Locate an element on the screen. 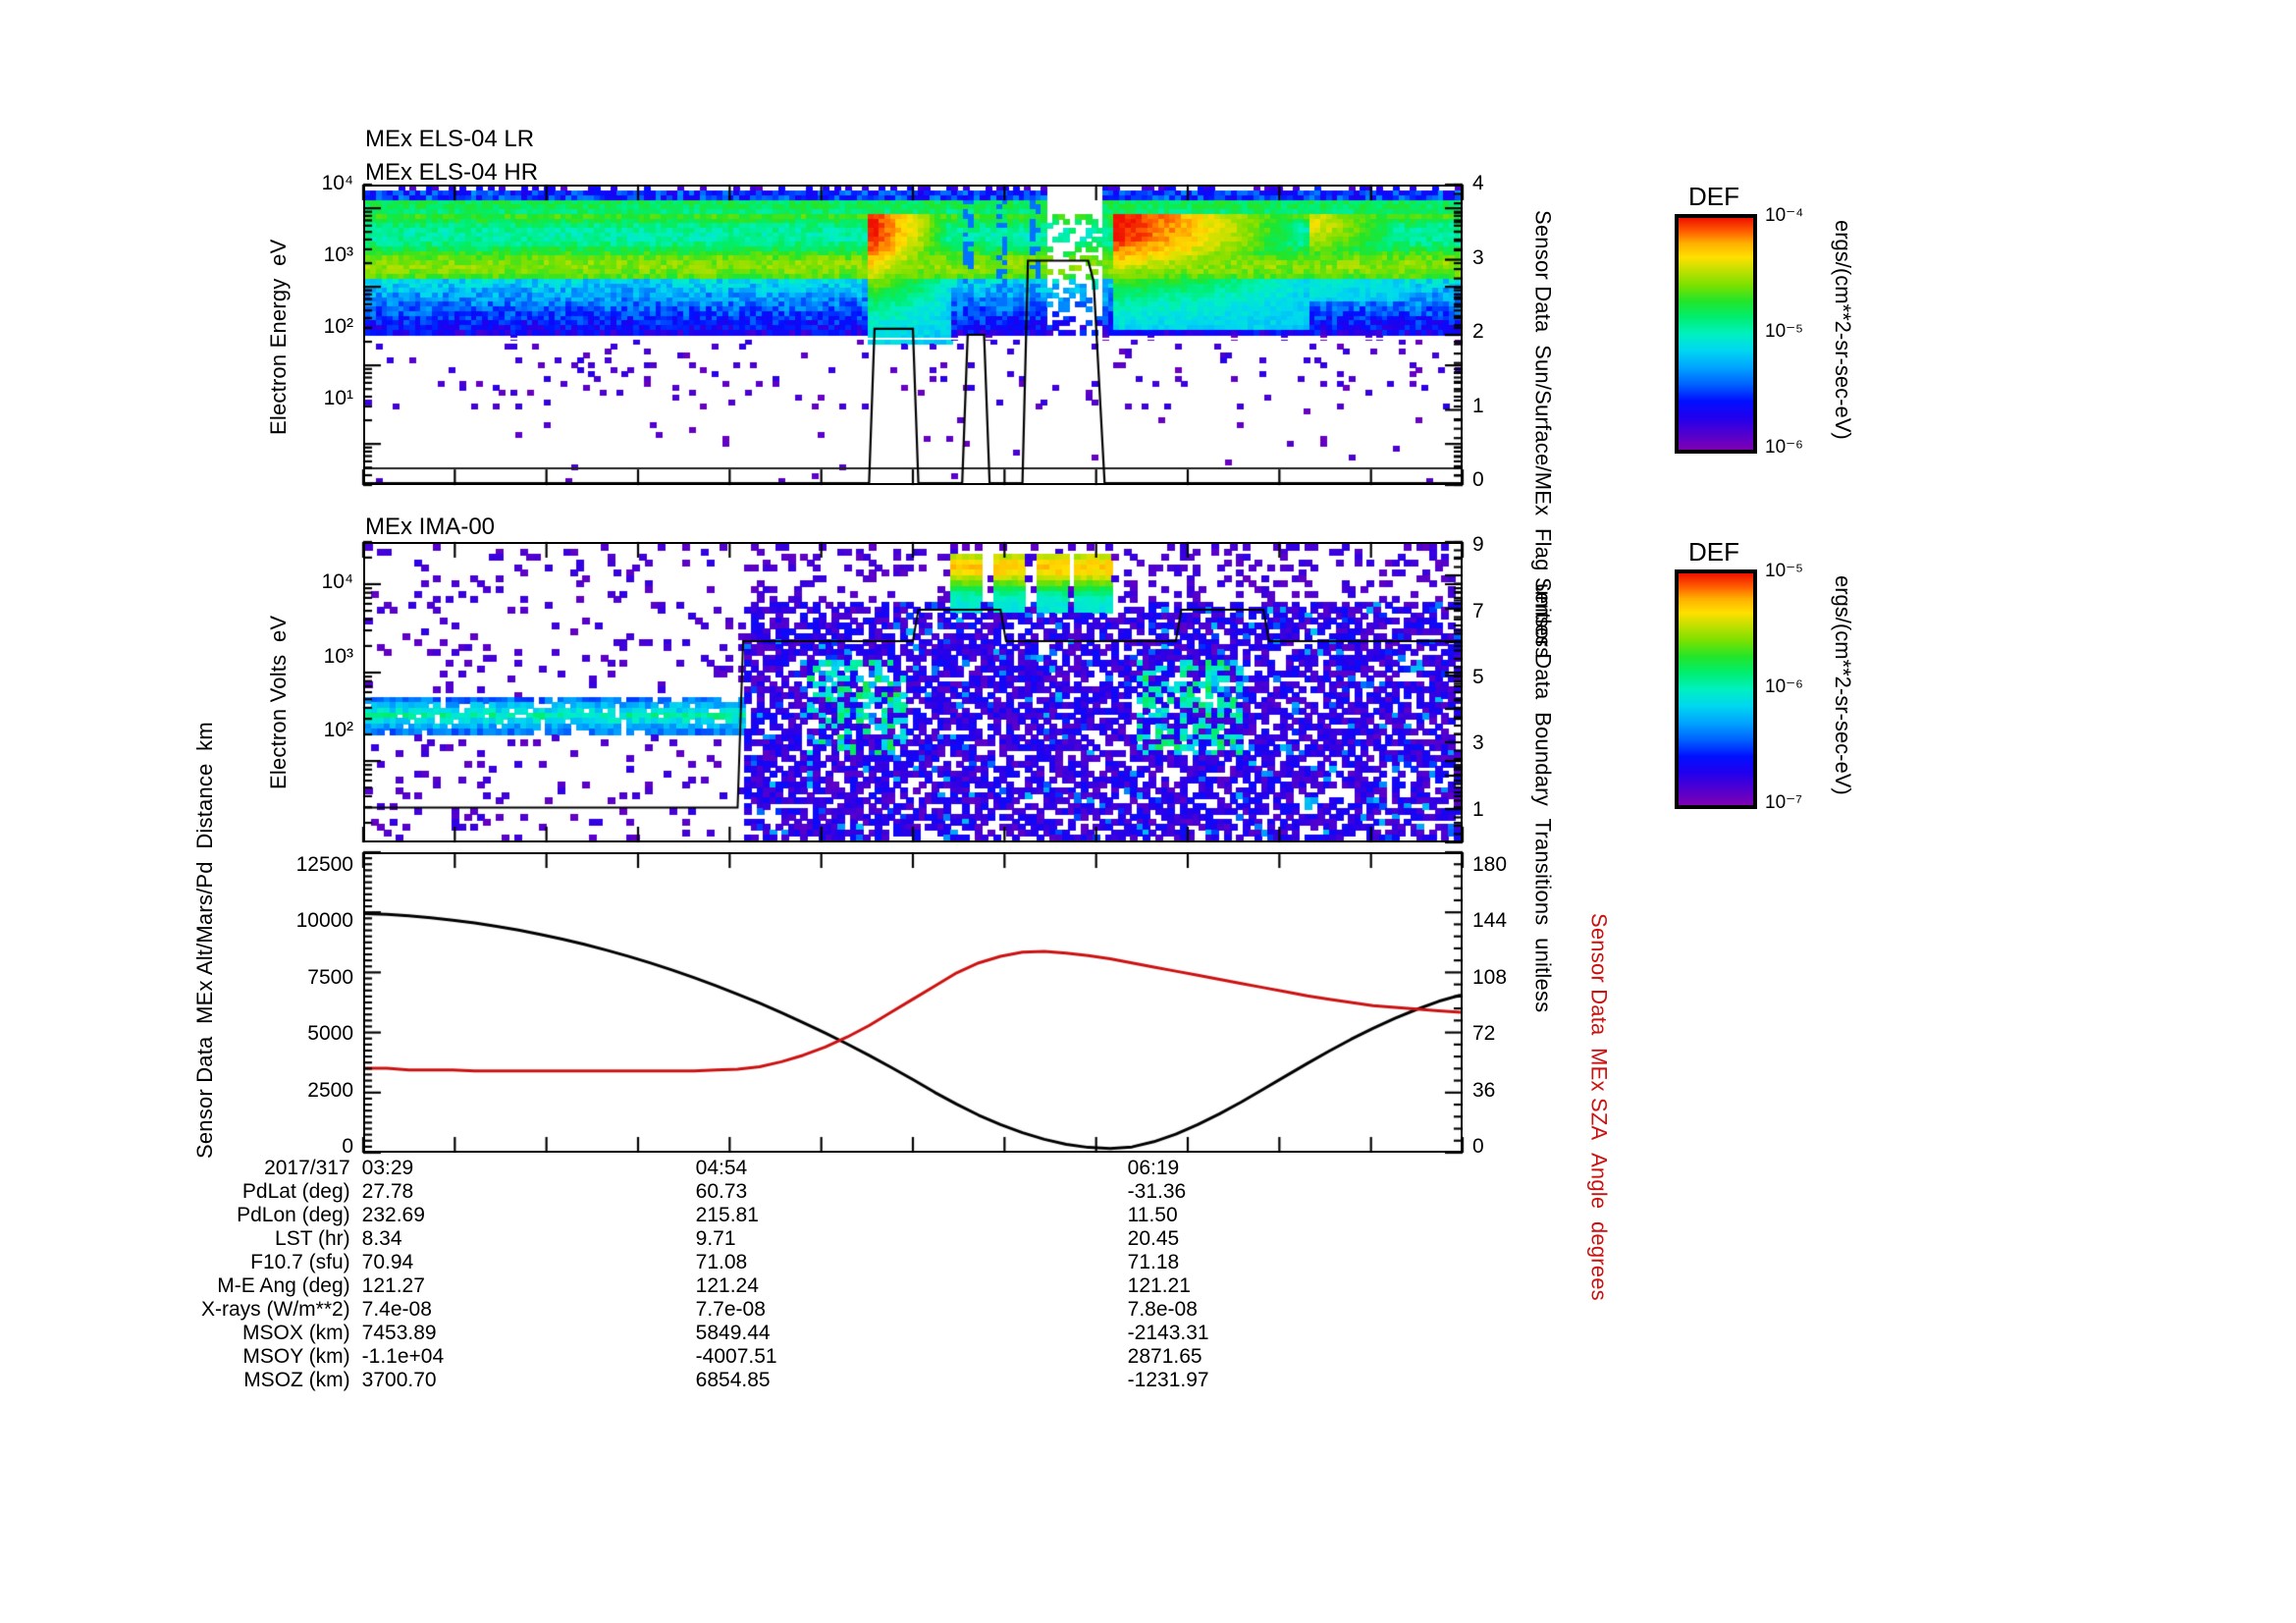  table-cell-col2: 7.7e-08 is located at coordinates (731, 1310).